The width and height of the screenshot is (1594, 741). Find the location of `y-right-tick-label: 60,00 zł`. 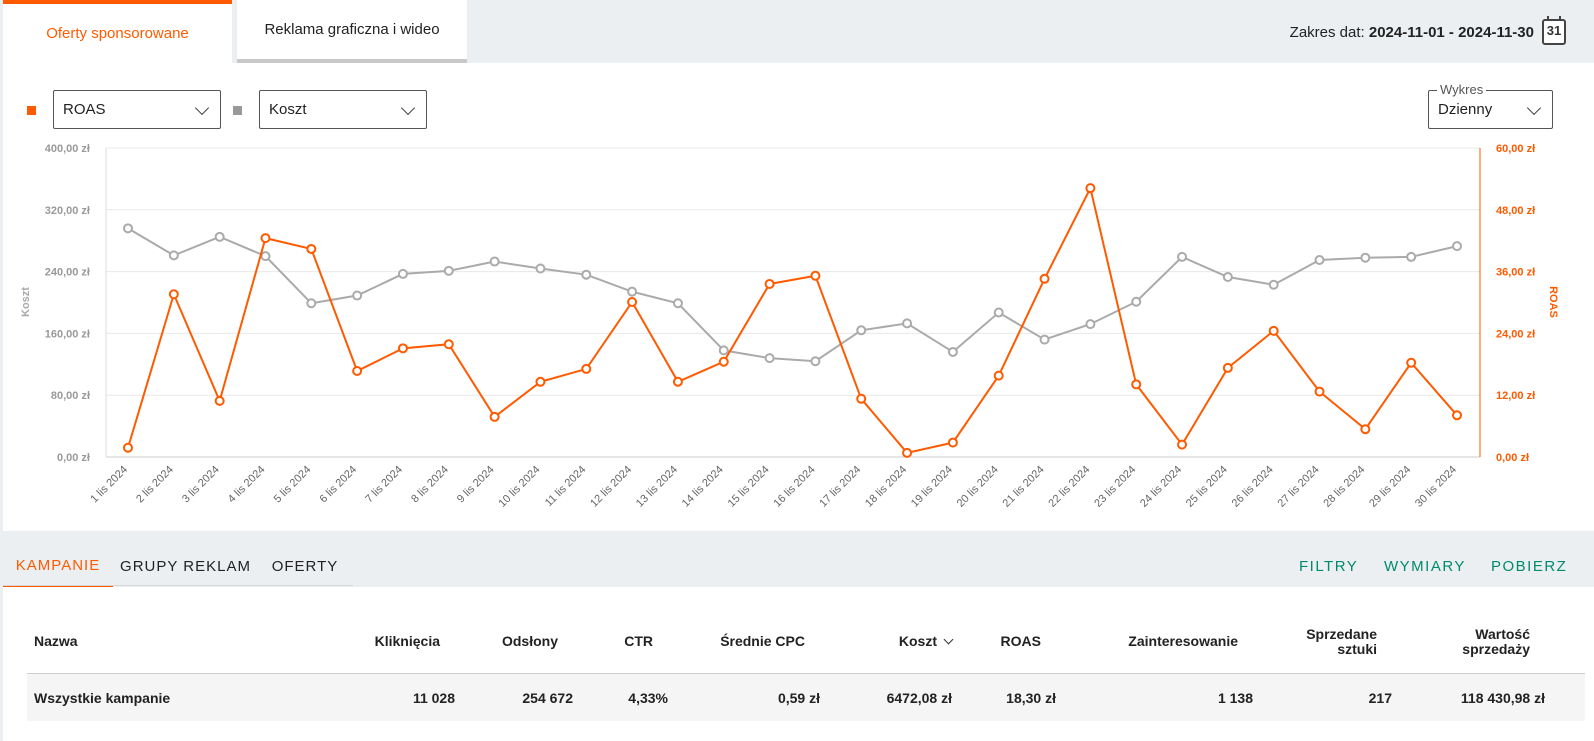

y-right-tick-label: 60,00 zł is located at coordinates (1515, 149).